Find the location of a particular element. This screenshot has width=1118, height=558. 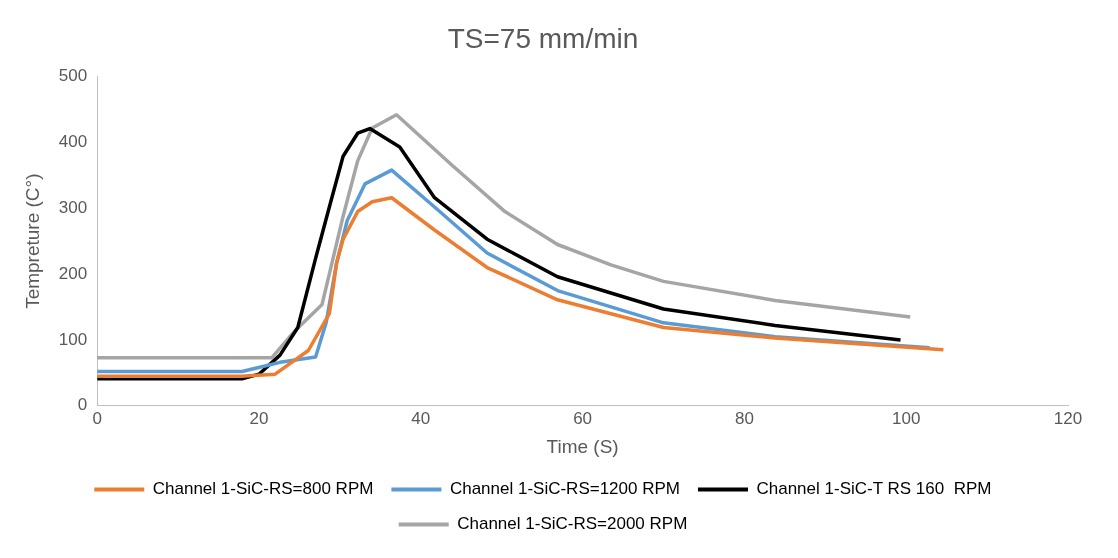

y-tick-label: 500 is located at coordinates (73, 76).